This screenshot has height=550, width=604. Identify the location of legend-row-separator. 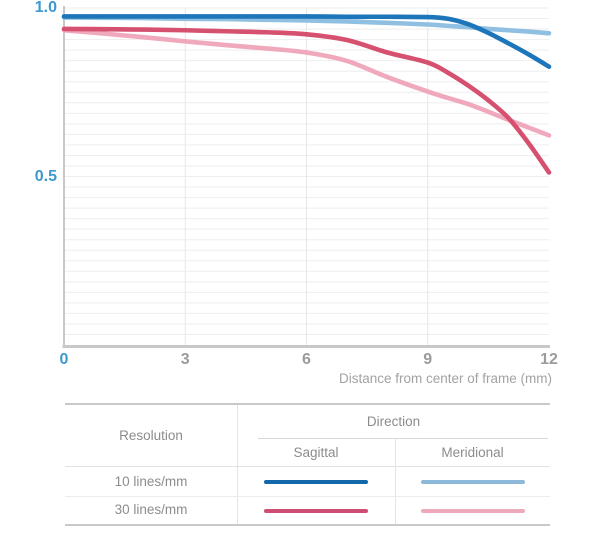
(307, 496).